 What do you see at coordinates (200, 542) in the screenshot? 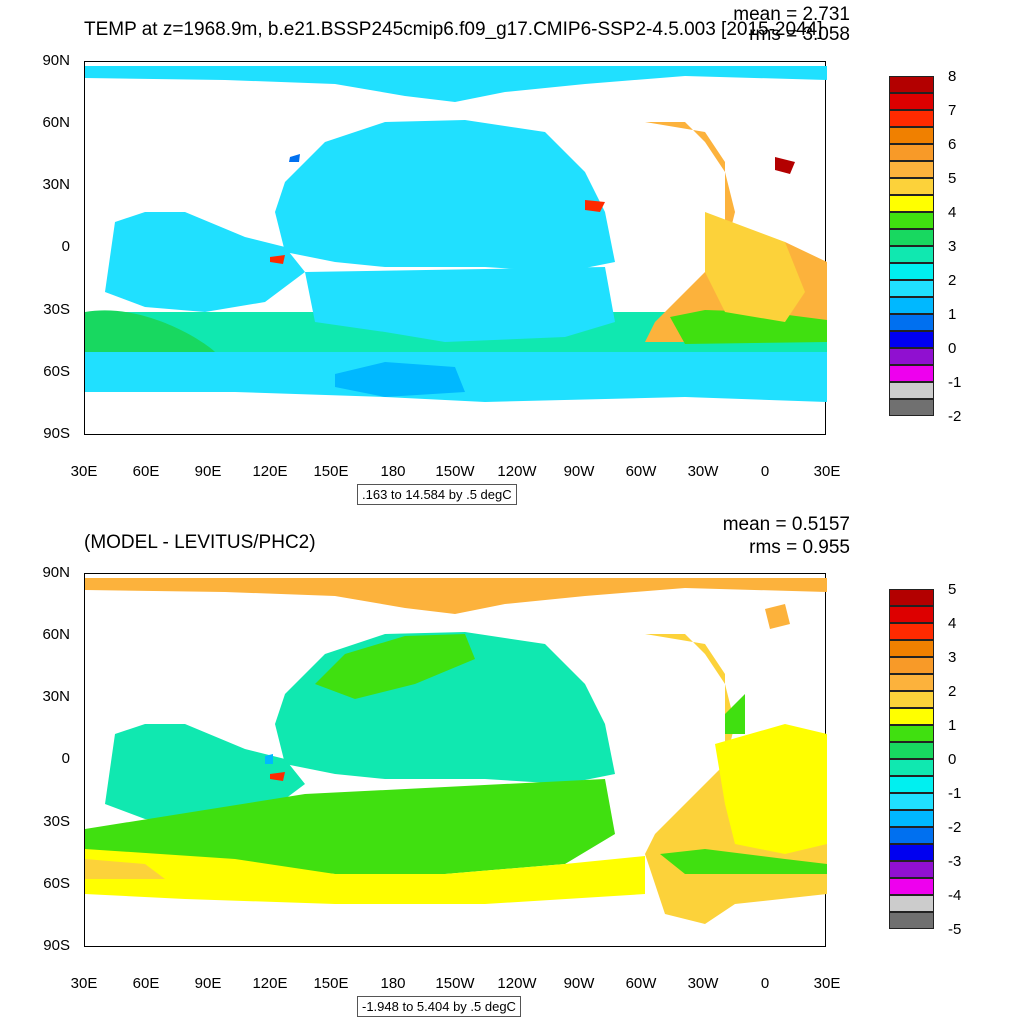
I see `bottom-plot-title: (MODEL - LEVITUS/PHC2)` at bounding box center [200, 542].